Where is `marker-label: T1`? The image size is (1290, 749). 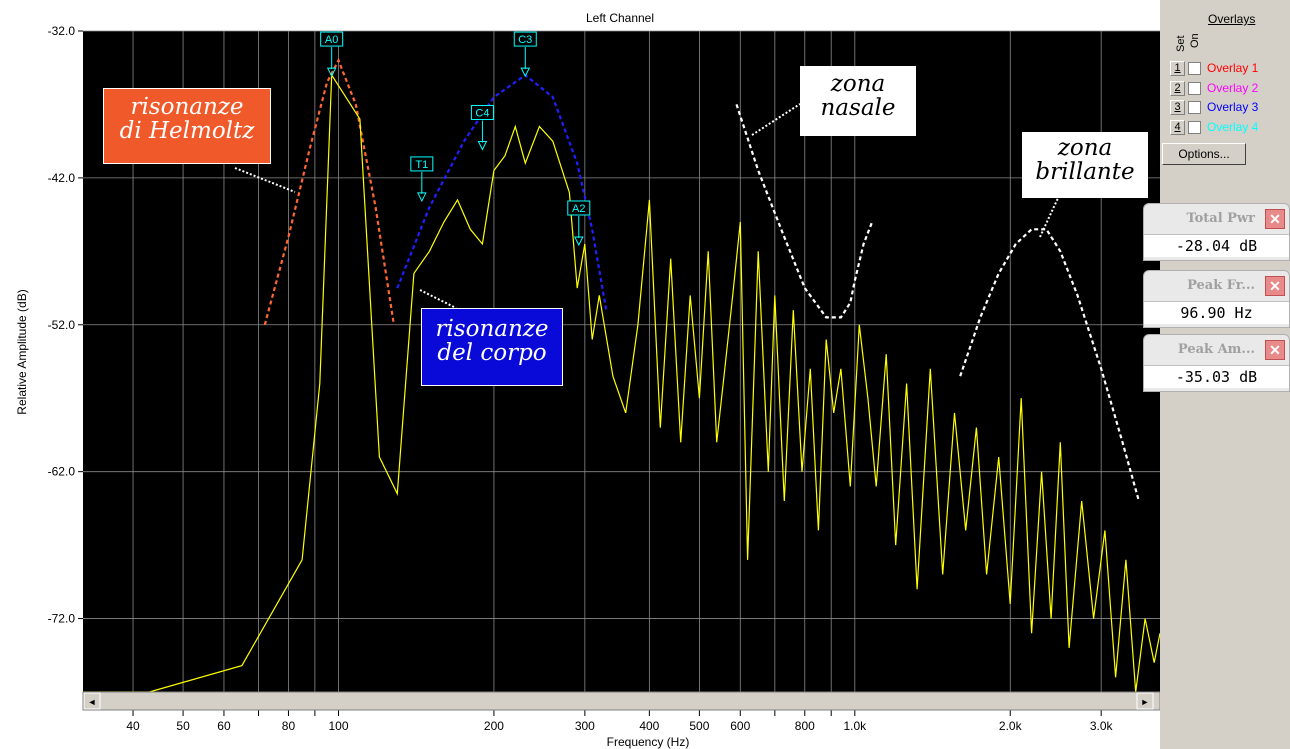
marker-label: T1 is located at coordinates (421, 165).